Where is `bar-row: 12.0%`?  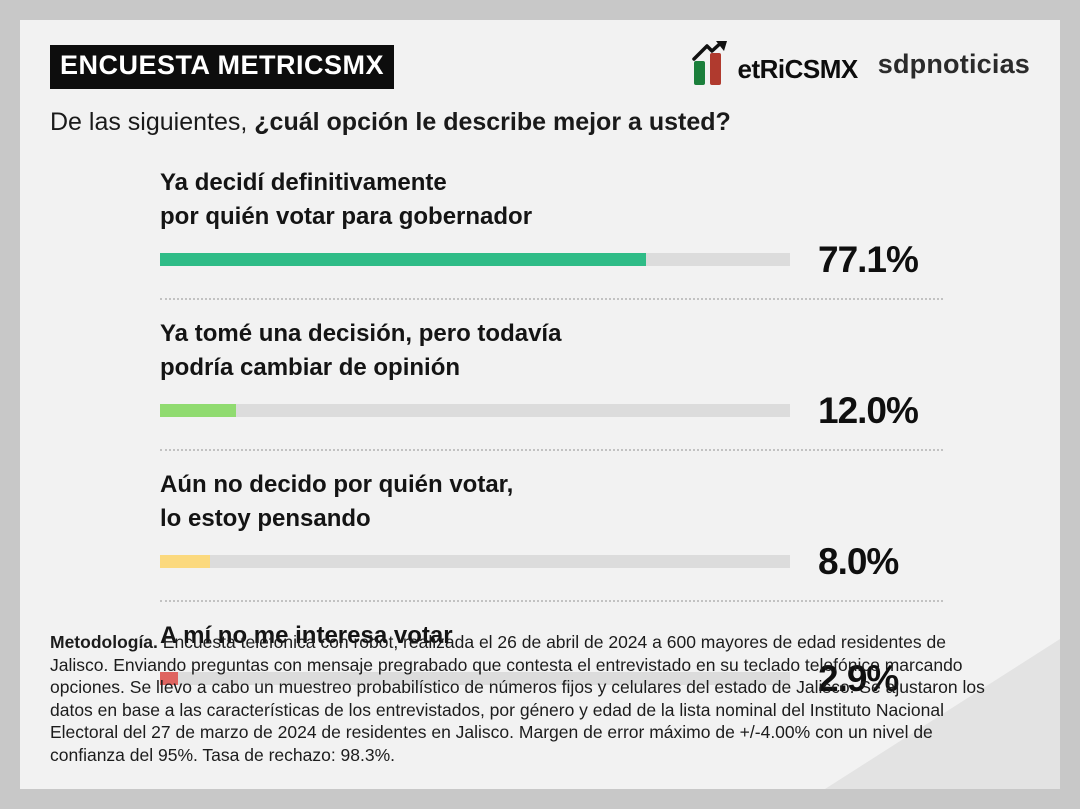 bar-row: 12.0% is located at coordinates (551, 410).